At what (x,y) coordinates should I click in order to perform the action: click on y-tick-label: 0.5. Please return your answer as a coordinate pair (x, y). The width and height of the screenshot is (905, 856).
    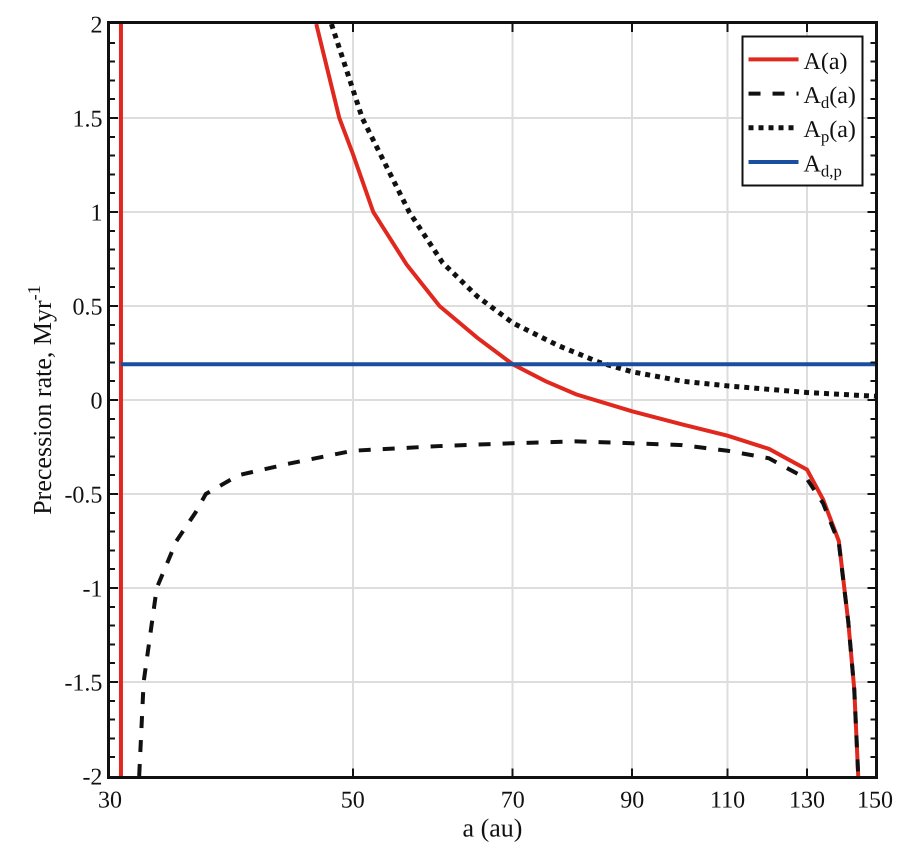
    Looking at the image, I should click on (87, 307).